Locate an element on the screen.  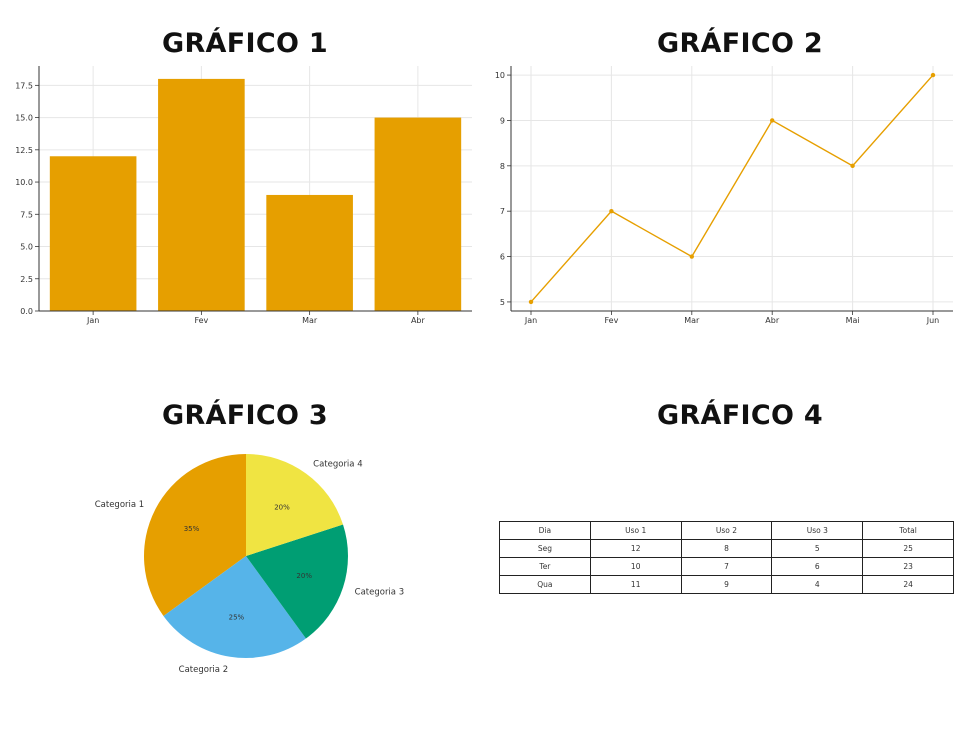
table-cell: 10 is located at coordinates (635, 566).